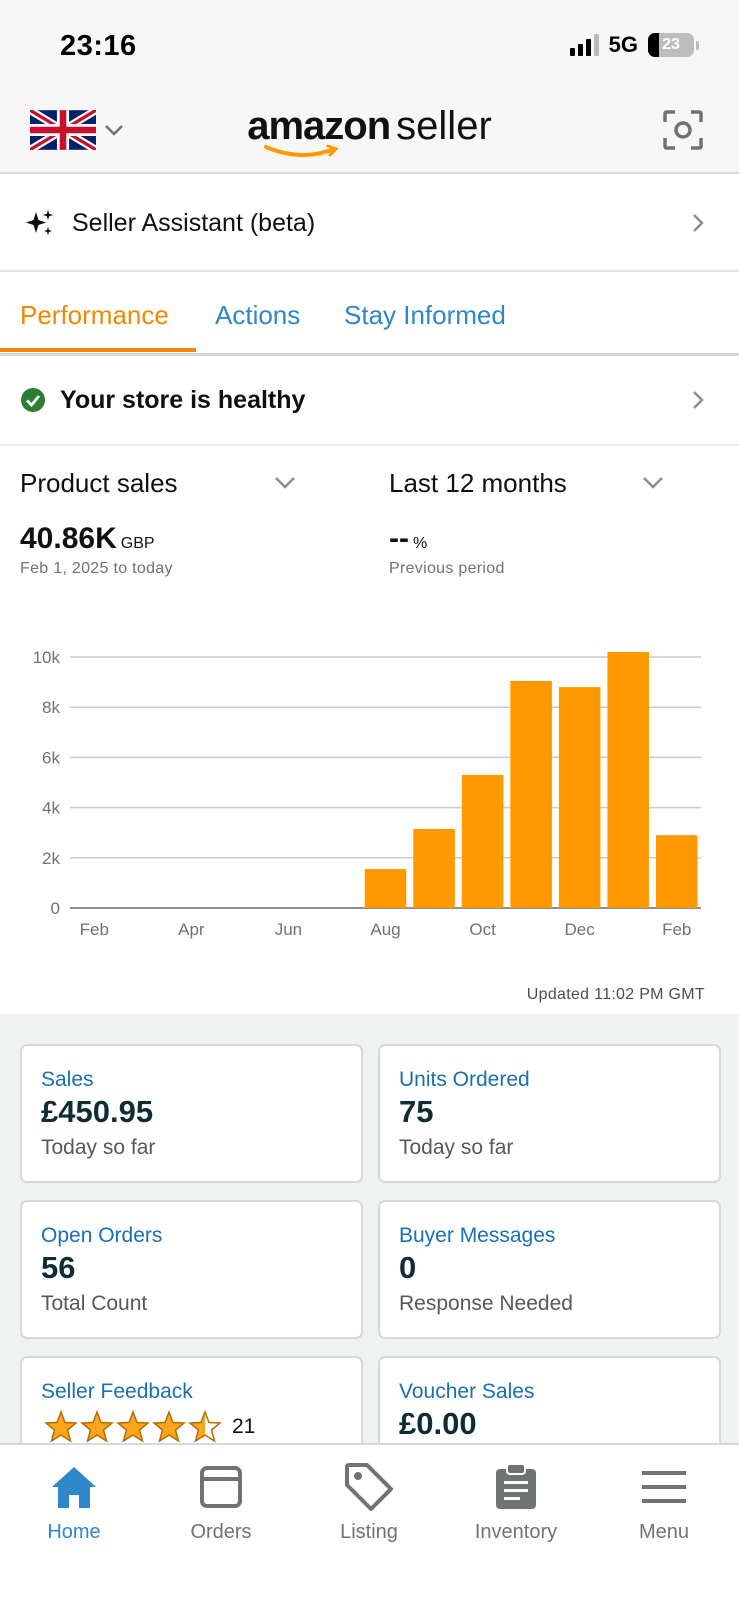  Describe the element at coordinates (399, 538) in the screenshot. I see `period-value: --` at that location.